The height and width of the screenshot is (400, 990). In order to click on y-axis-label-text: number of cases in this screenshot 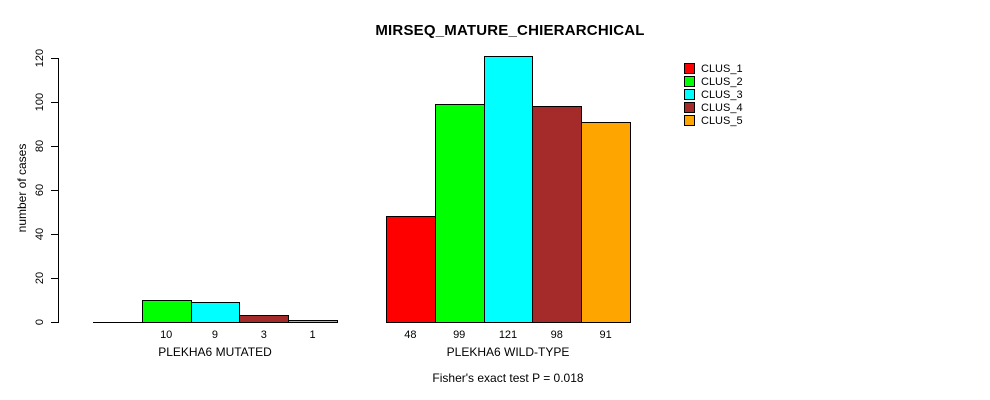, I will do `click(22, 188)`.